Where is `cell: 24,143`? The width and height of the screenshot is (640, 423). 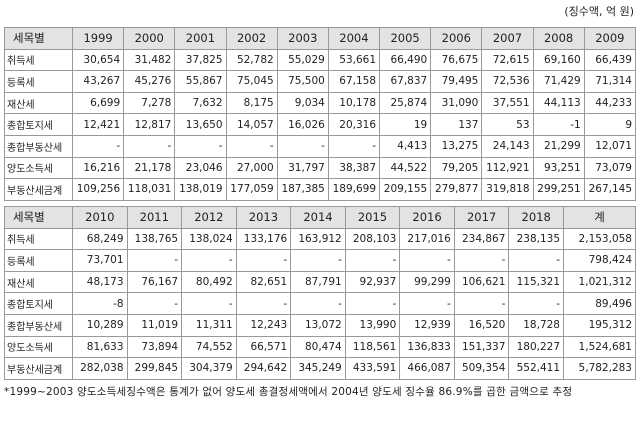 cell: 24,143 is located at coordinates (507, 146).